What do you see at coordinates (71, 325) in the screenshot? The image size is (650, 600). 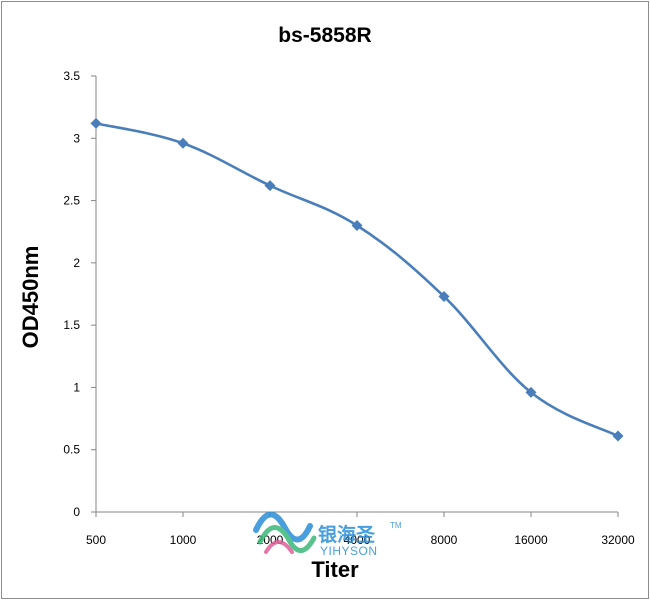 I see `y-tick-label: 1.5` at bounding box center [71, 325].